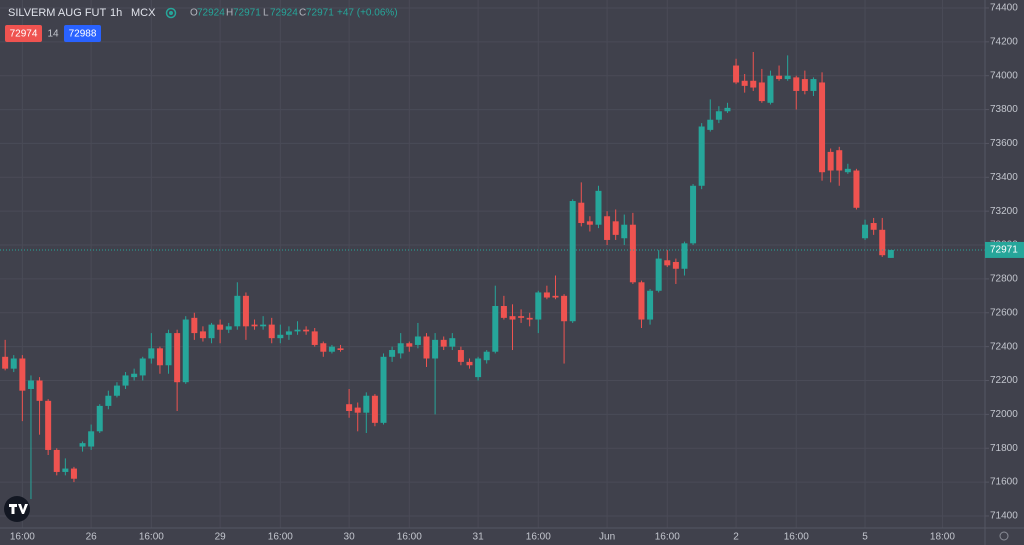 The width and height of the screenshot is (1024, 545). Describe the element at coordinates (194, 13) in the screenshot. I see `ohlc-prefix: O` at that location.